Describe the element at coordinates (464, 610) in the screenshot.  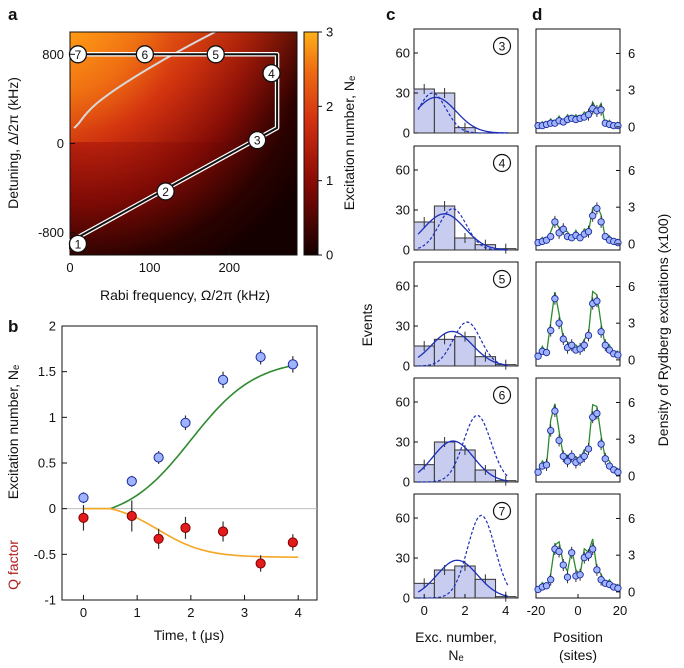
I see `x-tick-label: 2` at that location.